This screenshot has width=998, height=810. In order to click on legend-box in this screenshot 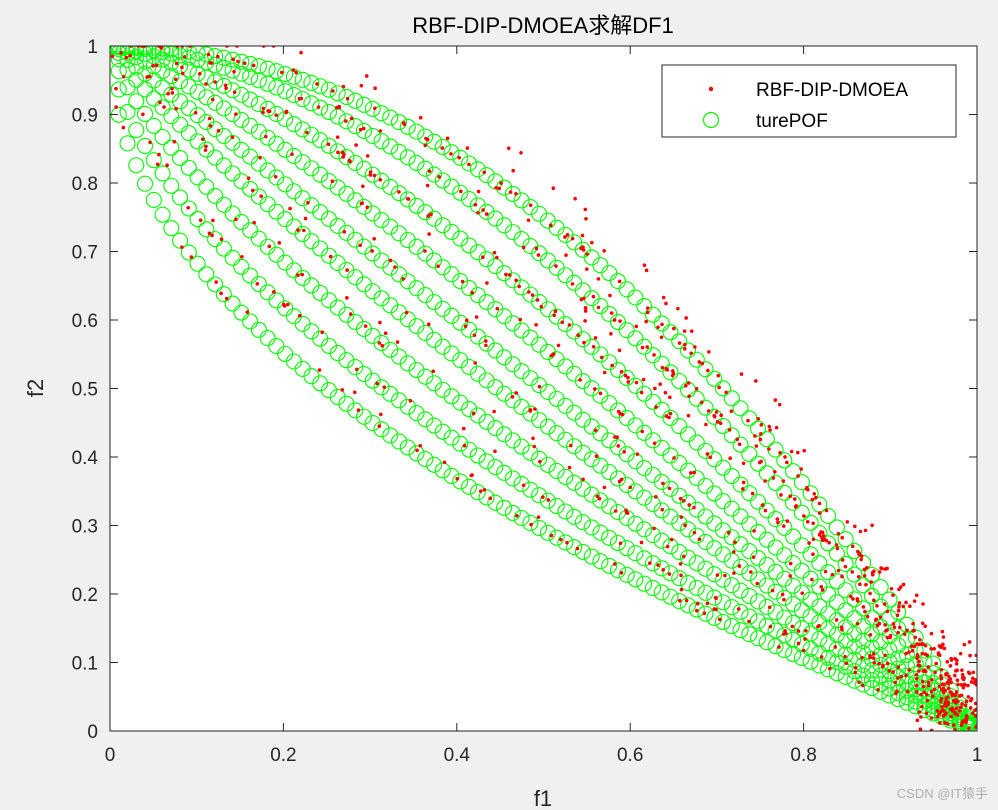, I will do `click(809, 101)`.